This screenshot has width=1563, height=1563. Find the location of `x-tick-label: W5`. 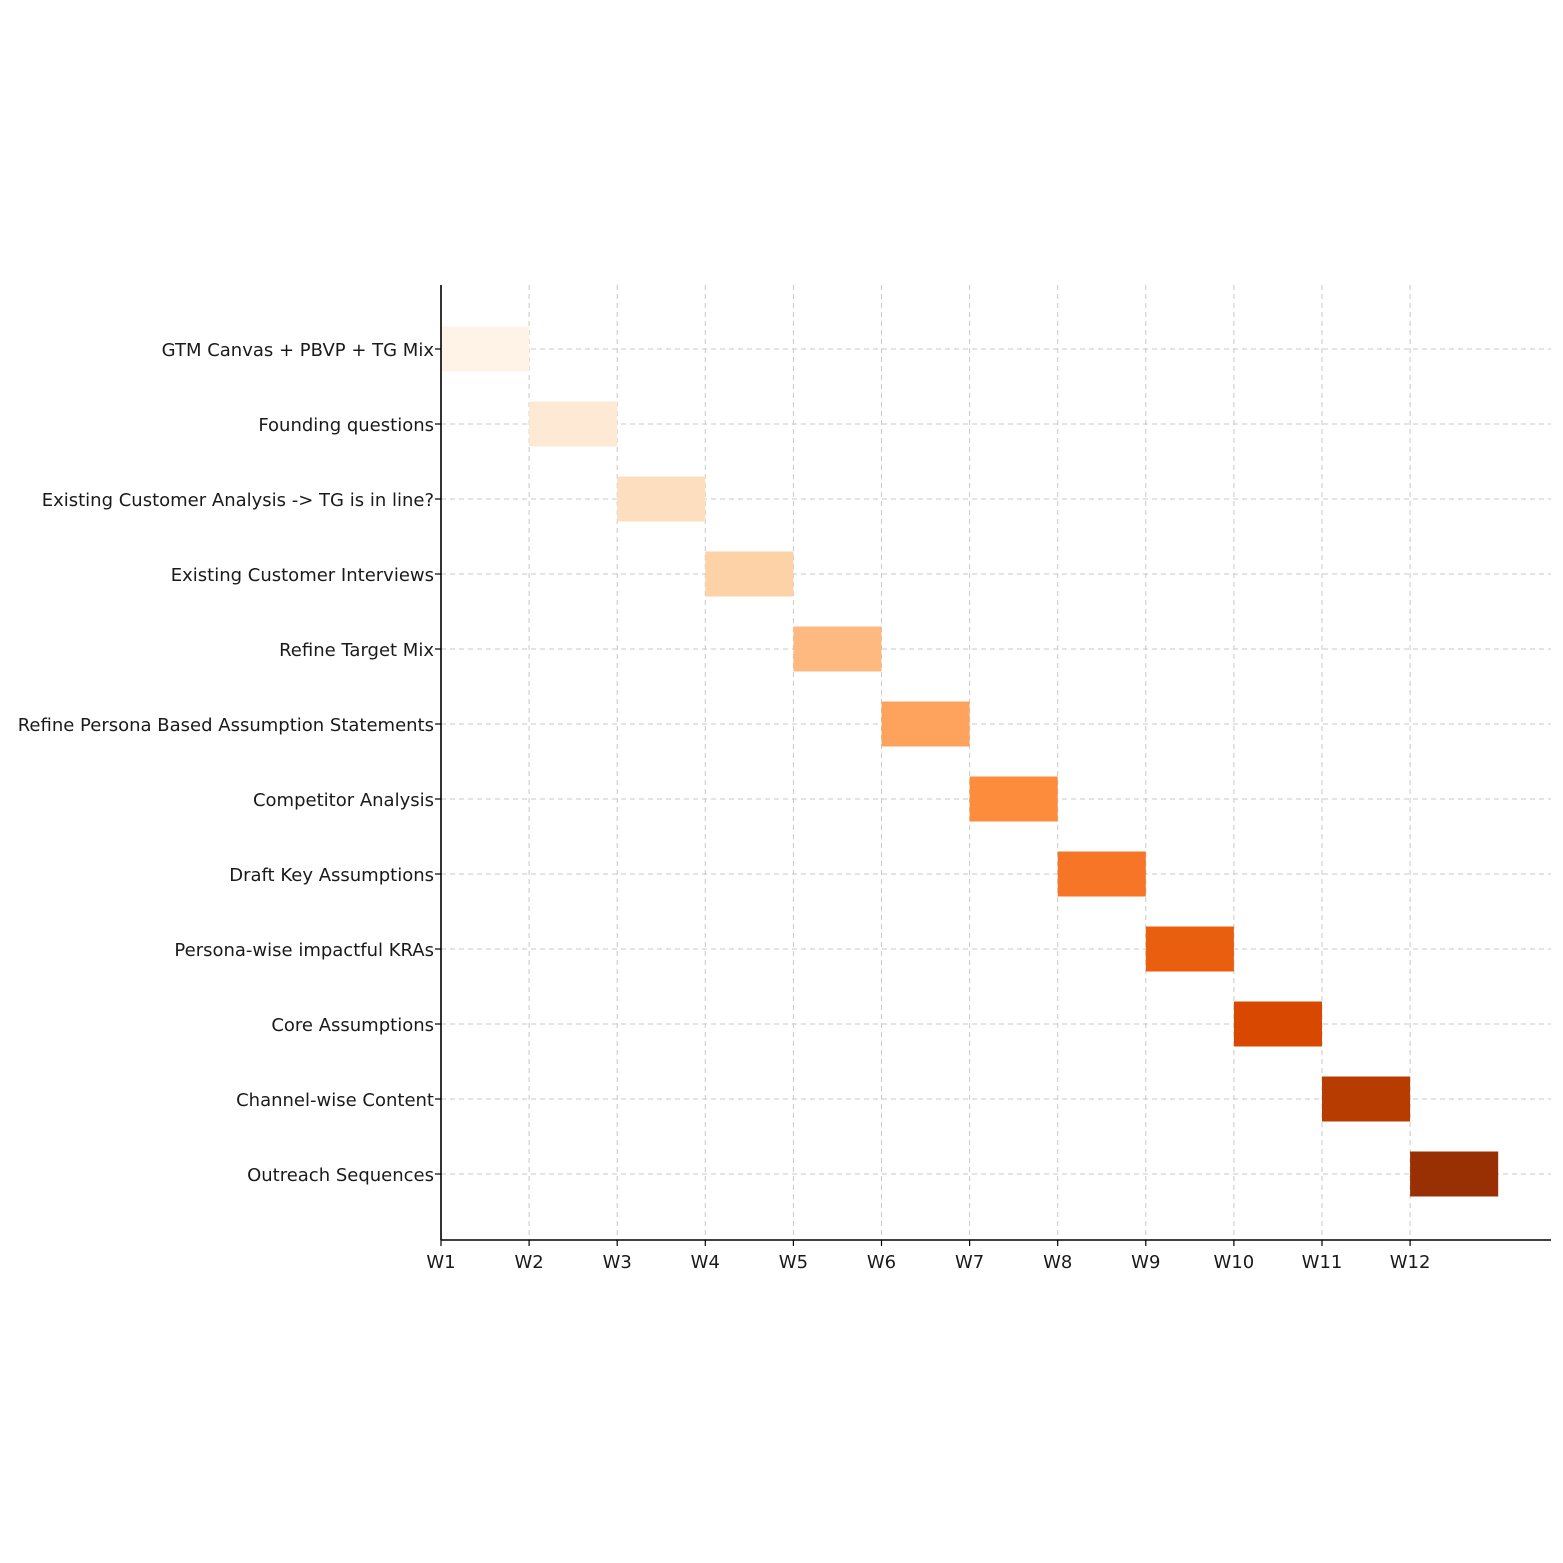

x-tick-label: W5 is located at coordinates (793, 1262).